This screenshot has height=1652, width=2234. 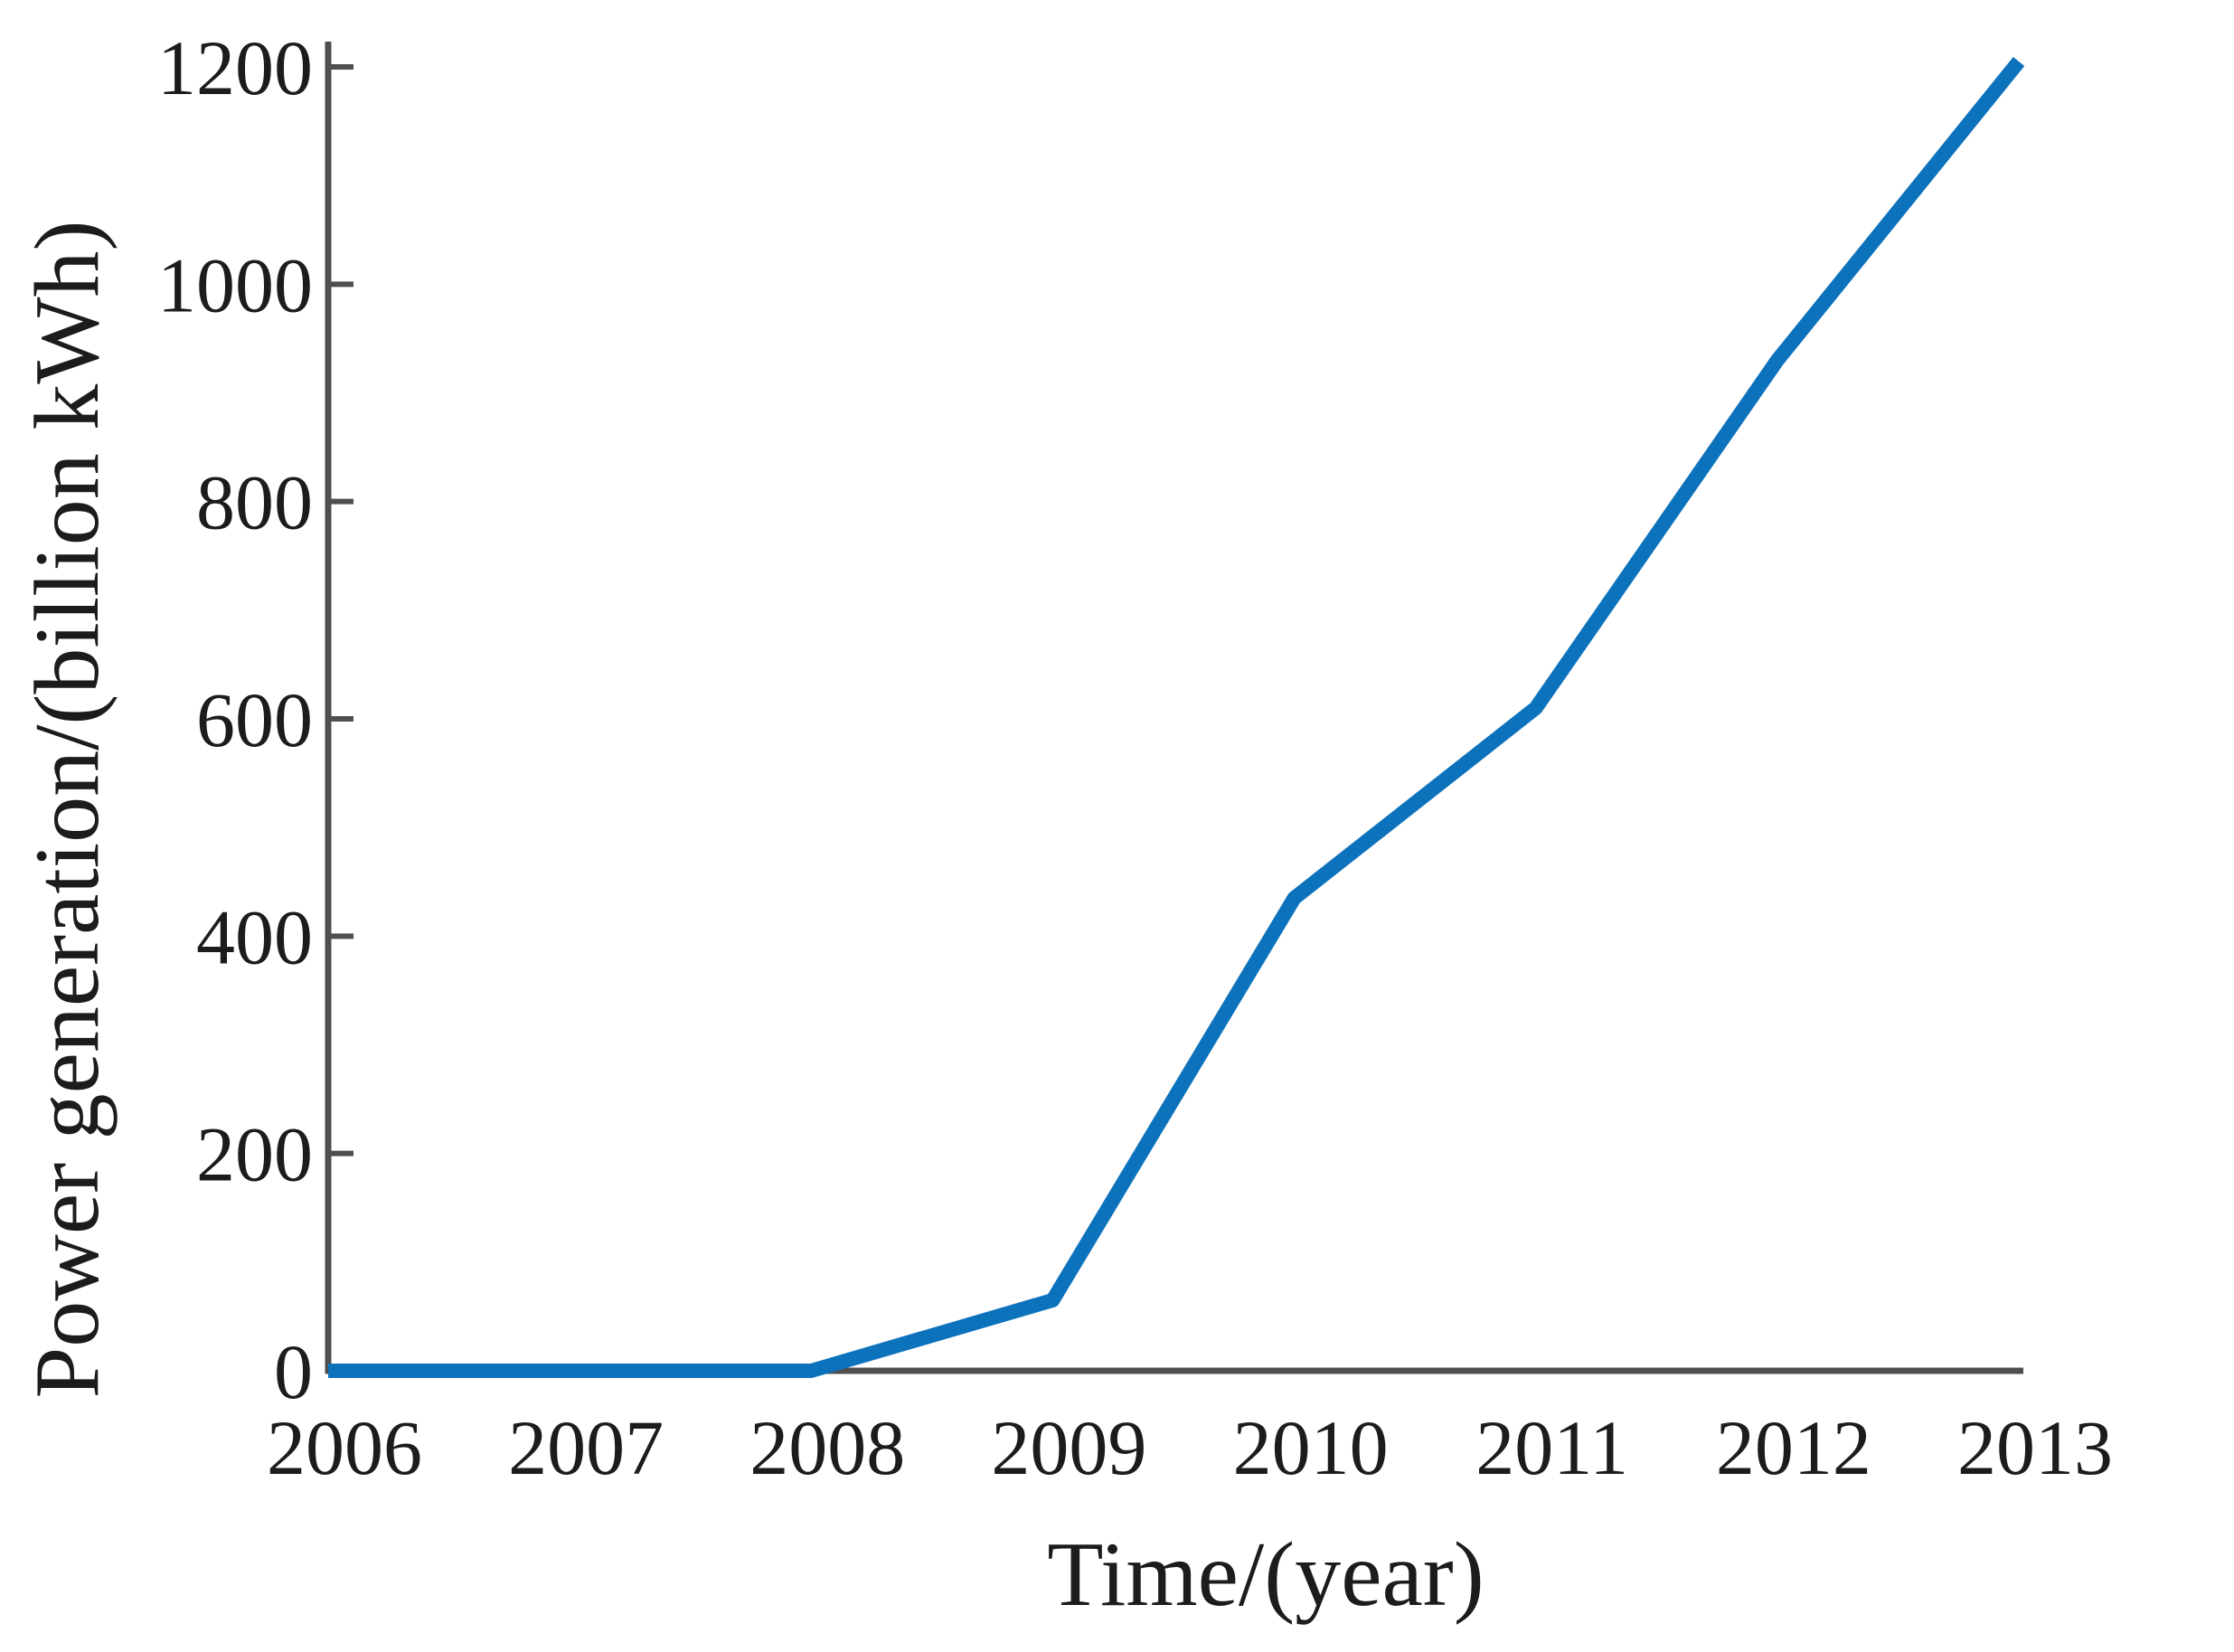 I want to click on y-tick-label: 600, so click(x=254, y=719).